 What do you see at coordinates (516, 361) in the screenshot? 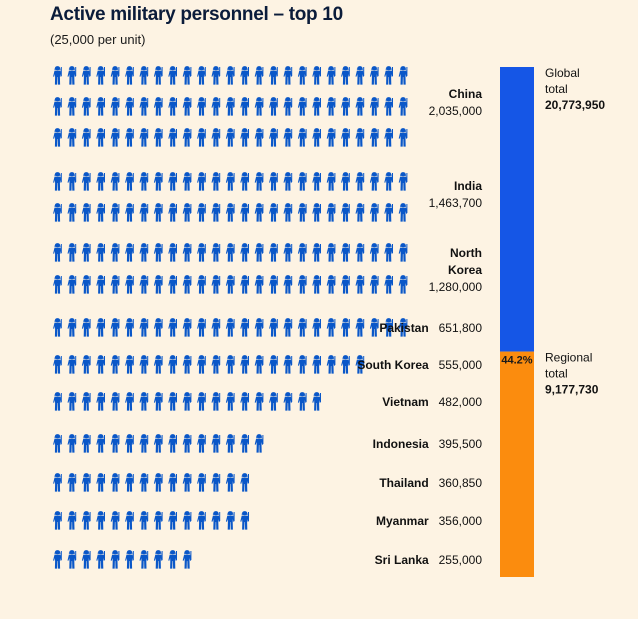
I see `regional-share-label: 44.2%` at bounding box center [516, 361].